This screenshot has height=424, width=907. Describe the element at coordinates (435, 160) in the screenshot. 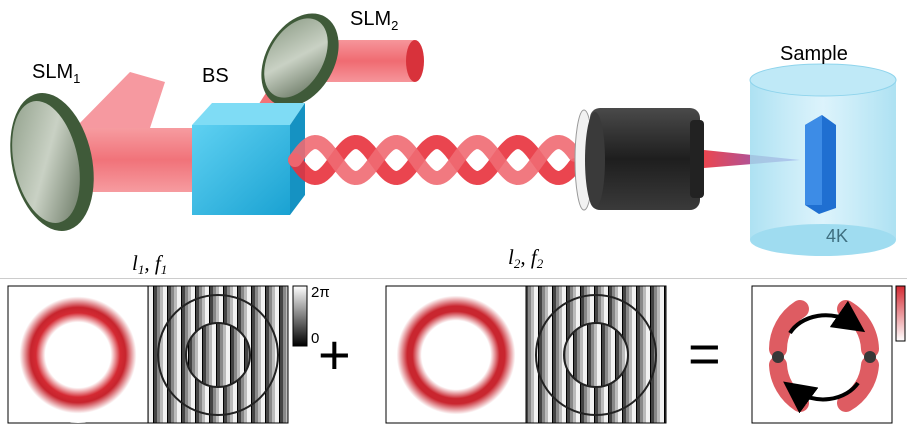

I see `helical-beam` at that location.